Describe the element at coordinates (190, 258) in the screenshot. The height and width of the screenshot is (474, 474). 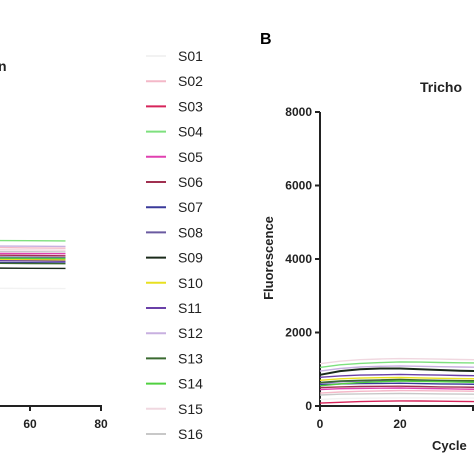
I see `legend-label-s09: S09` at that location.